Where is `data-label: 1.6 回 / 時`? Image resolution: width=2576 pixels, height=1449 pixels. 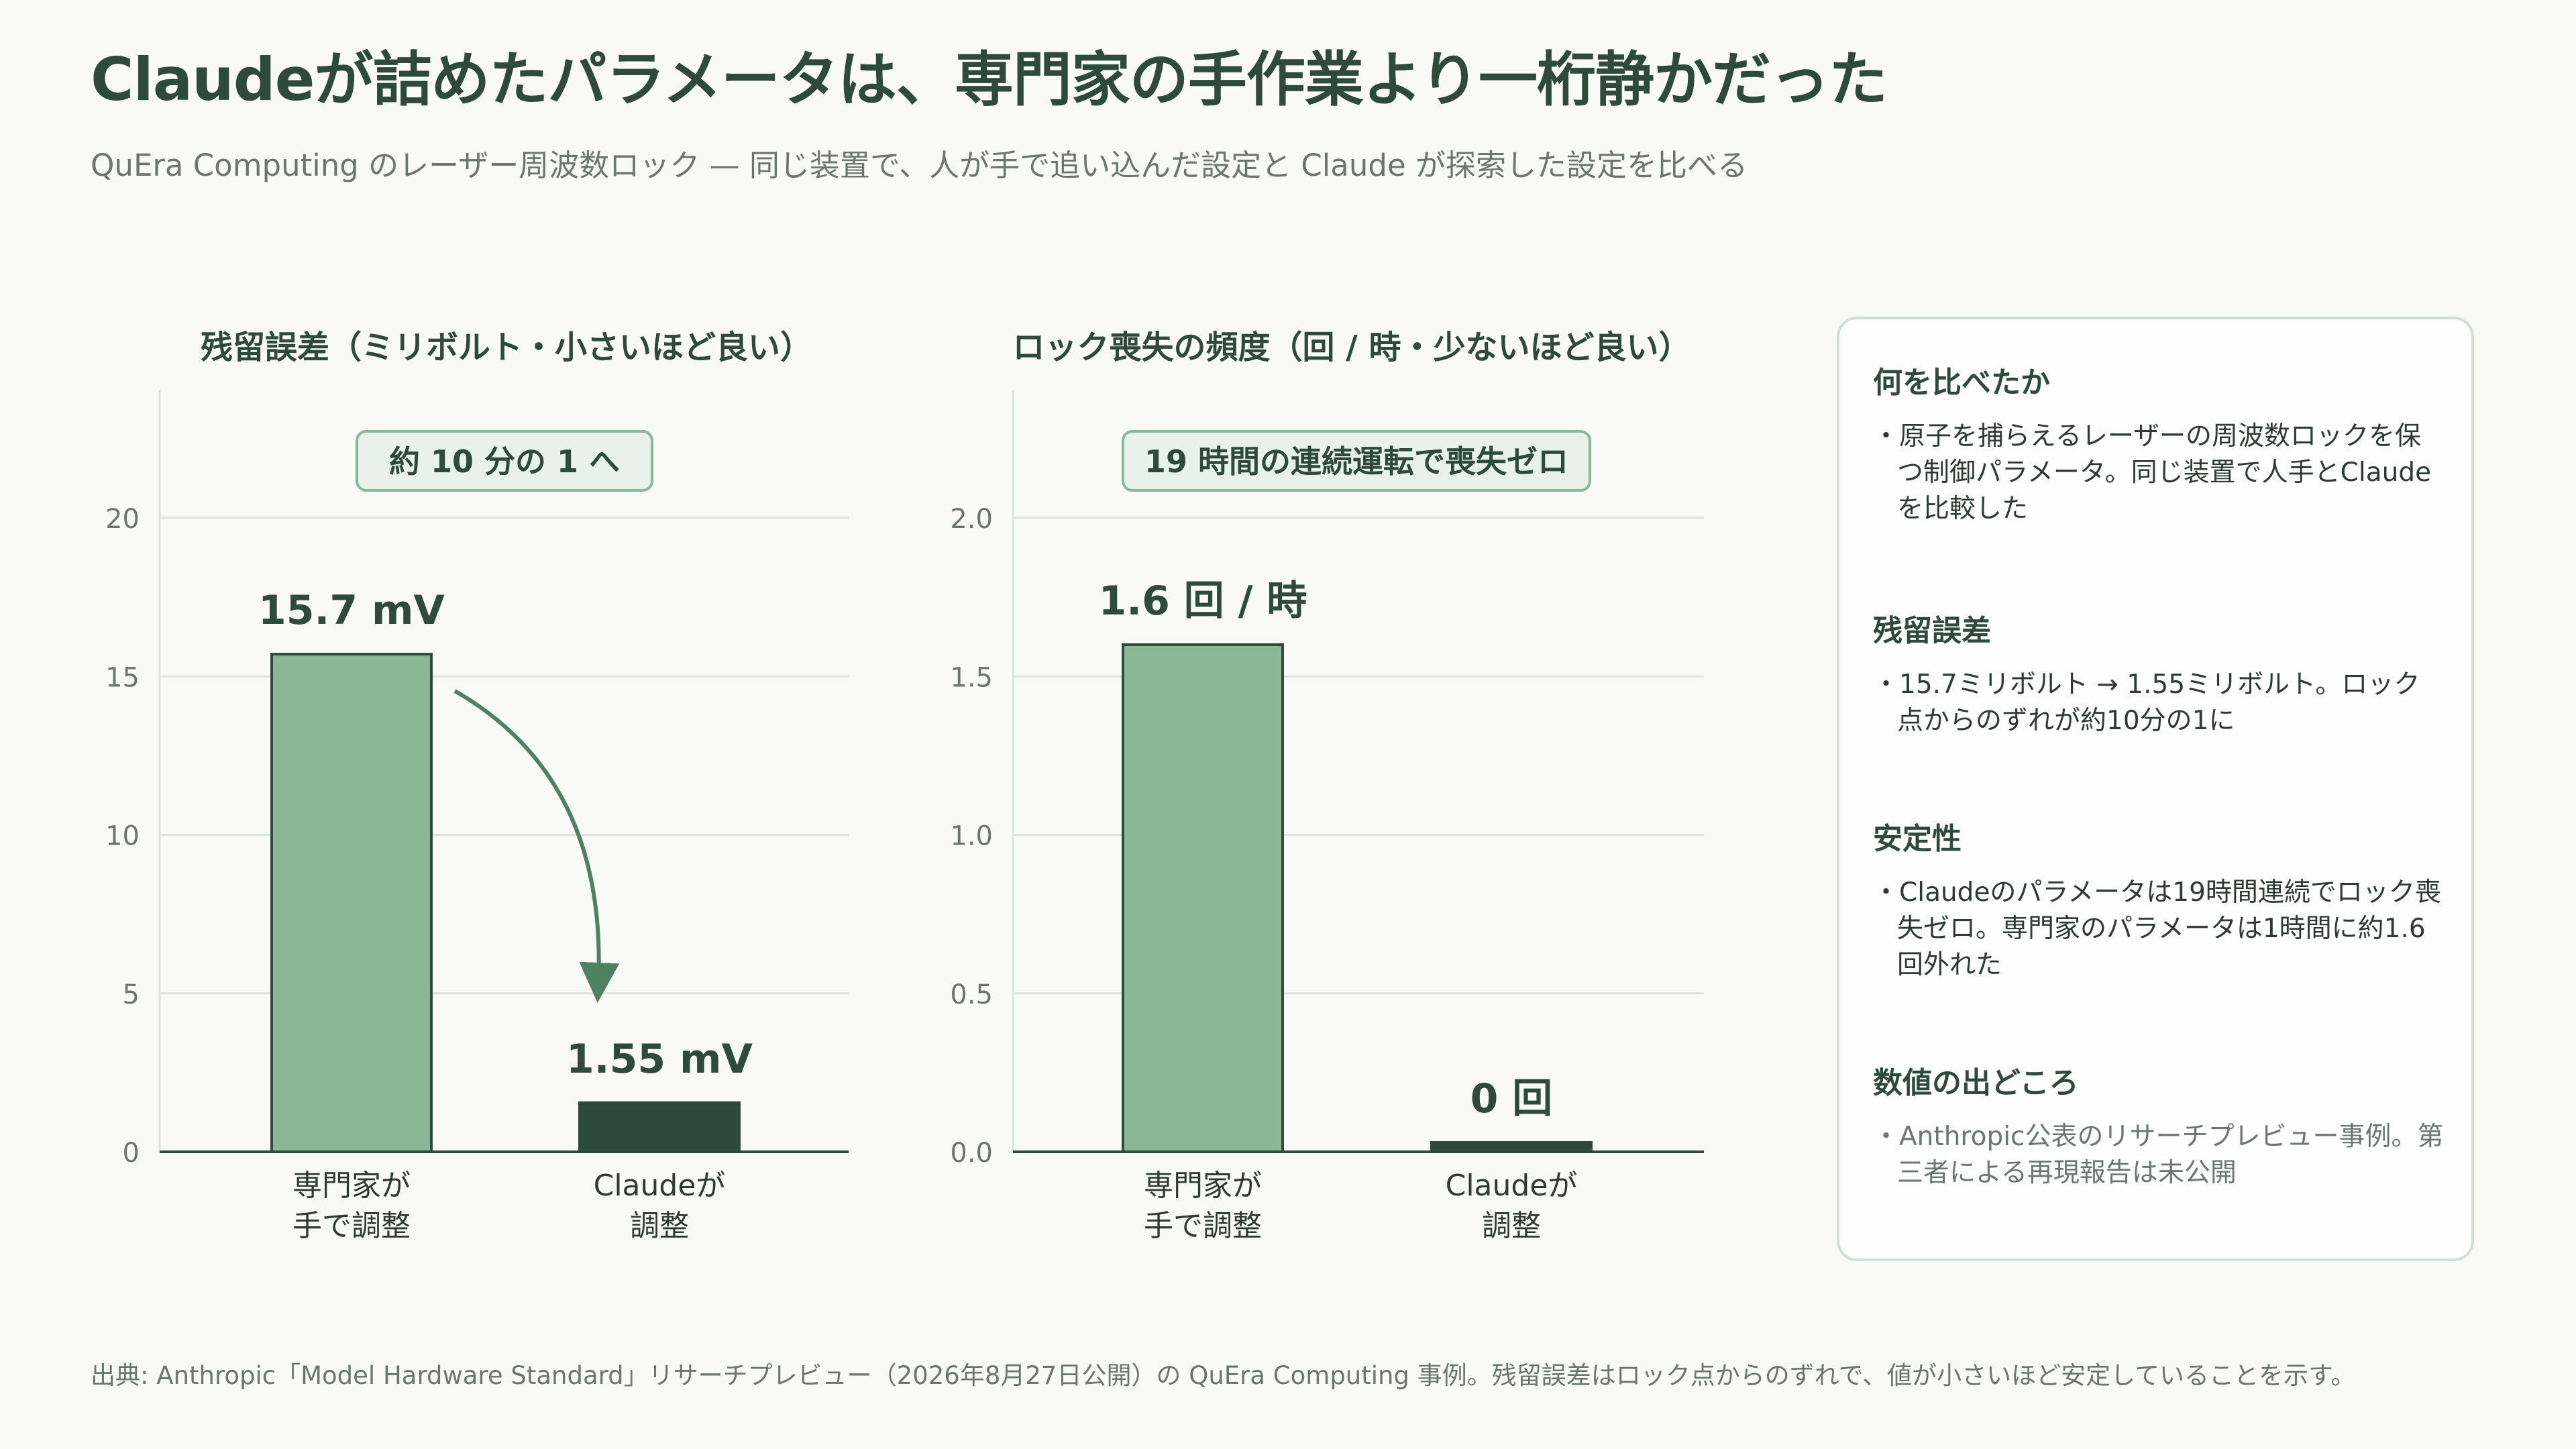
data-label: 1.6 回 / 時 is located at coordinates (1203, 601).